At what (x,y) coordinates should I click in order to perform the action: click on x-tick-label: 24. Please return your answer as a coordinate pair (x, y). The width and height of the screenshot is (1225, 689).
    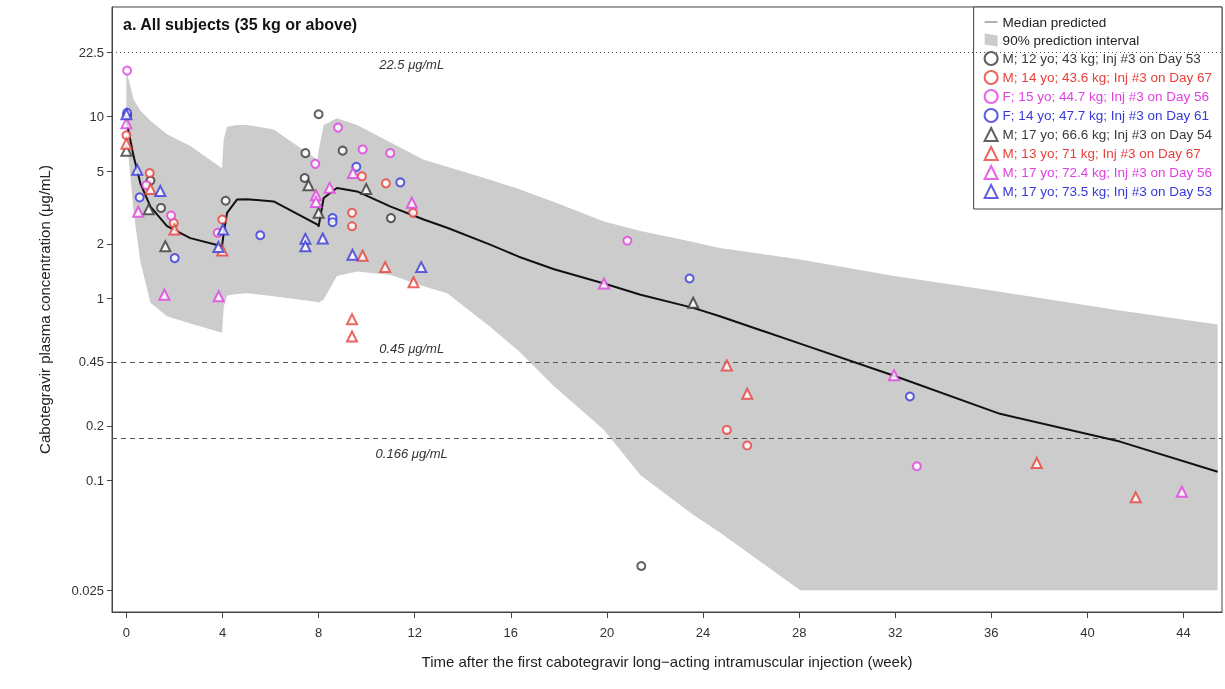
    Looking at the image, I should click on (703, 632).